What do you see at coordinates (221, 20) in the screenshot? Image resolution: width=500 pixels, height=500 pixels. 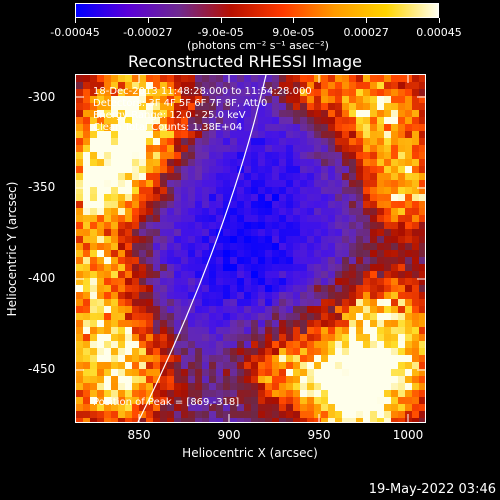 I see `colorbar-tick` at bounding box center [221, 20].